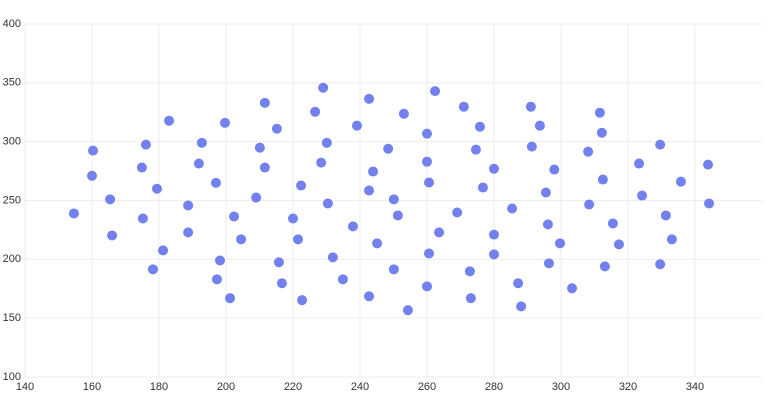 The height and width of the screenshot is (400, 784). Describe the element at coordinates (427, 387) in the screenshot. I see `x-tick-label: 260` at that location.